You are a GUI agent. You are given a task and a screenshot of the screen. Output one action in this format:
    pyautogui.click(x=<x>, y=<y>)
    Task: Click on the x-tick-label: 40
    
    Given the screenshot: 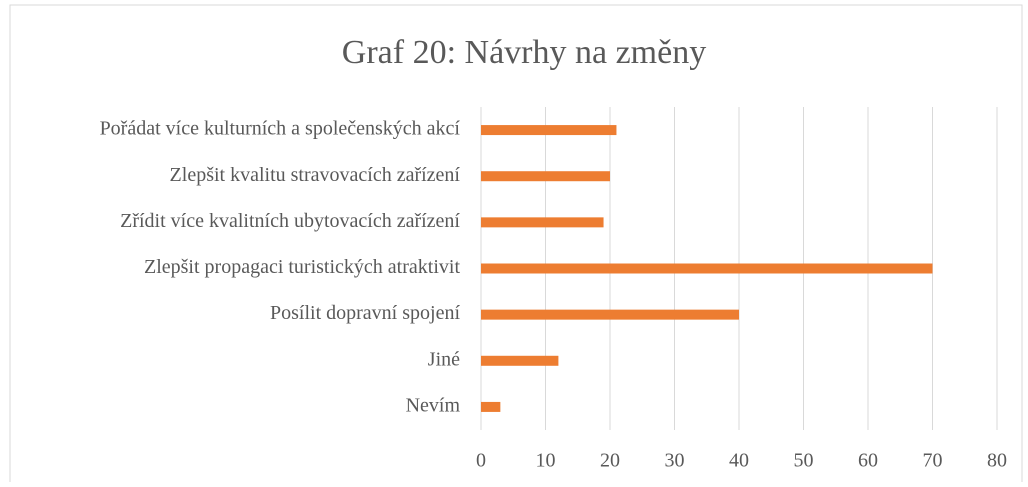 What is the action you would take?
    pyautogui.click(x=739, y=461)
    